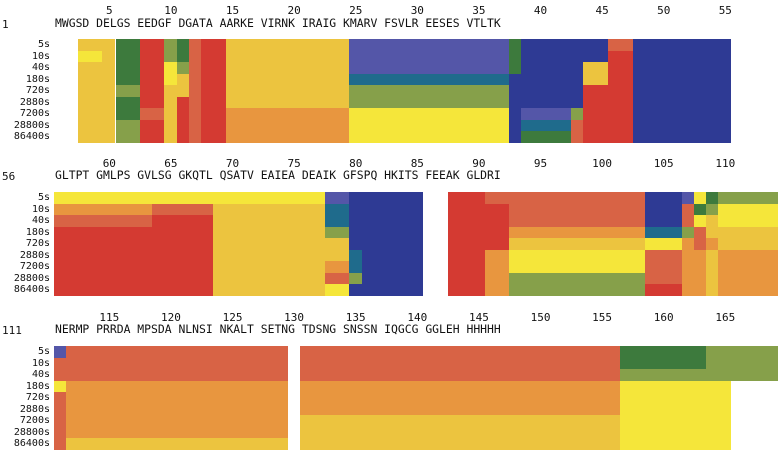 The image size is (782, 450). I want to click on residue-tick-label: 15, so click(232, 10).